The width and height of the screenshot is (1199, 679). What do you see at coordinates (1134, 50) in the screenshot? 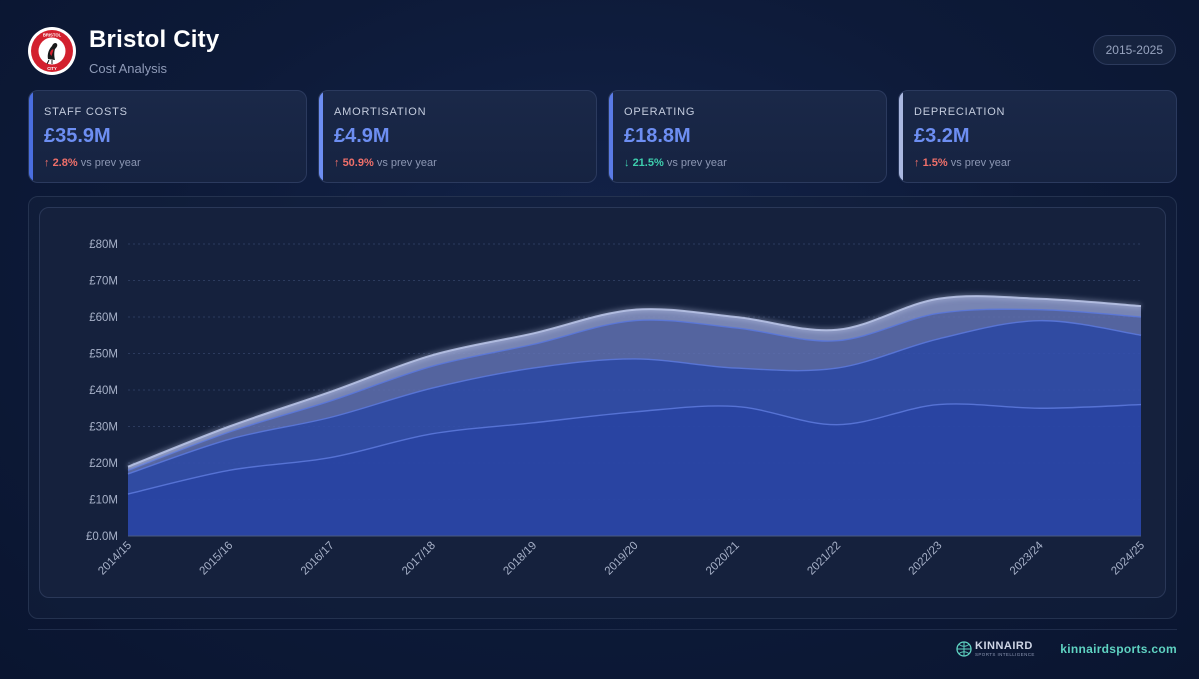
I see `period-badge: 2015-2025` at bounding box center [1134, 50].